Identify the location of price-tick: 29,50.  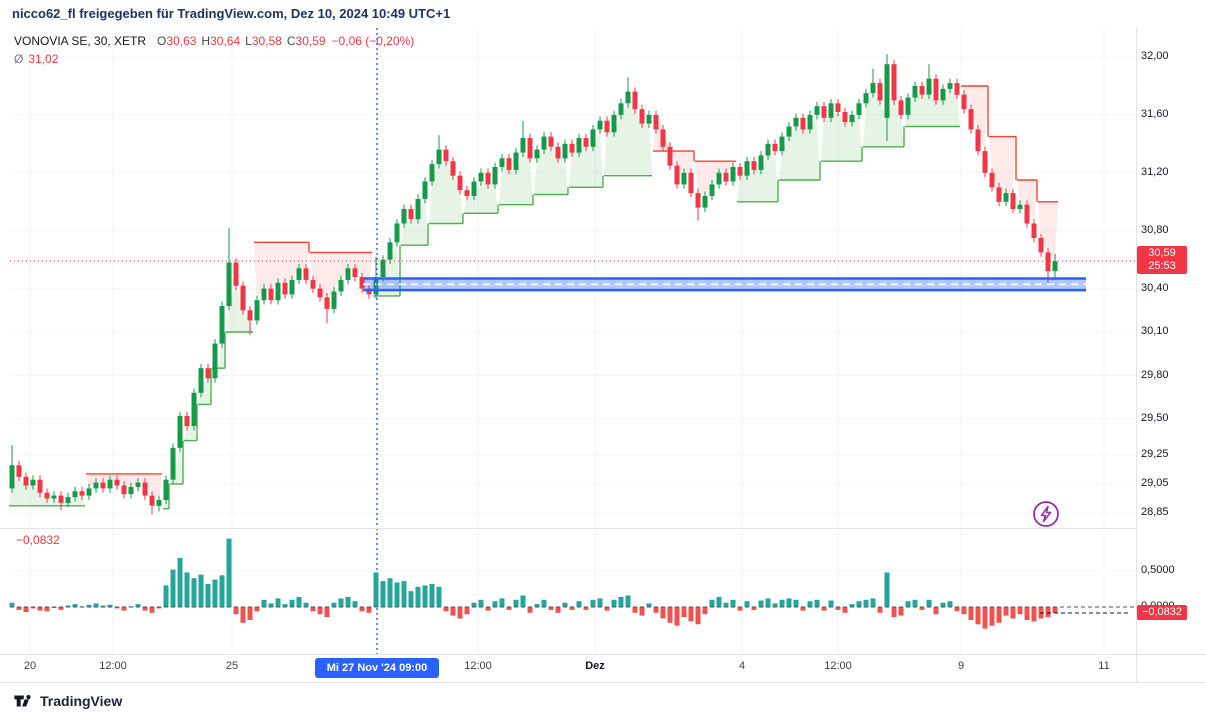
(1155, 418).